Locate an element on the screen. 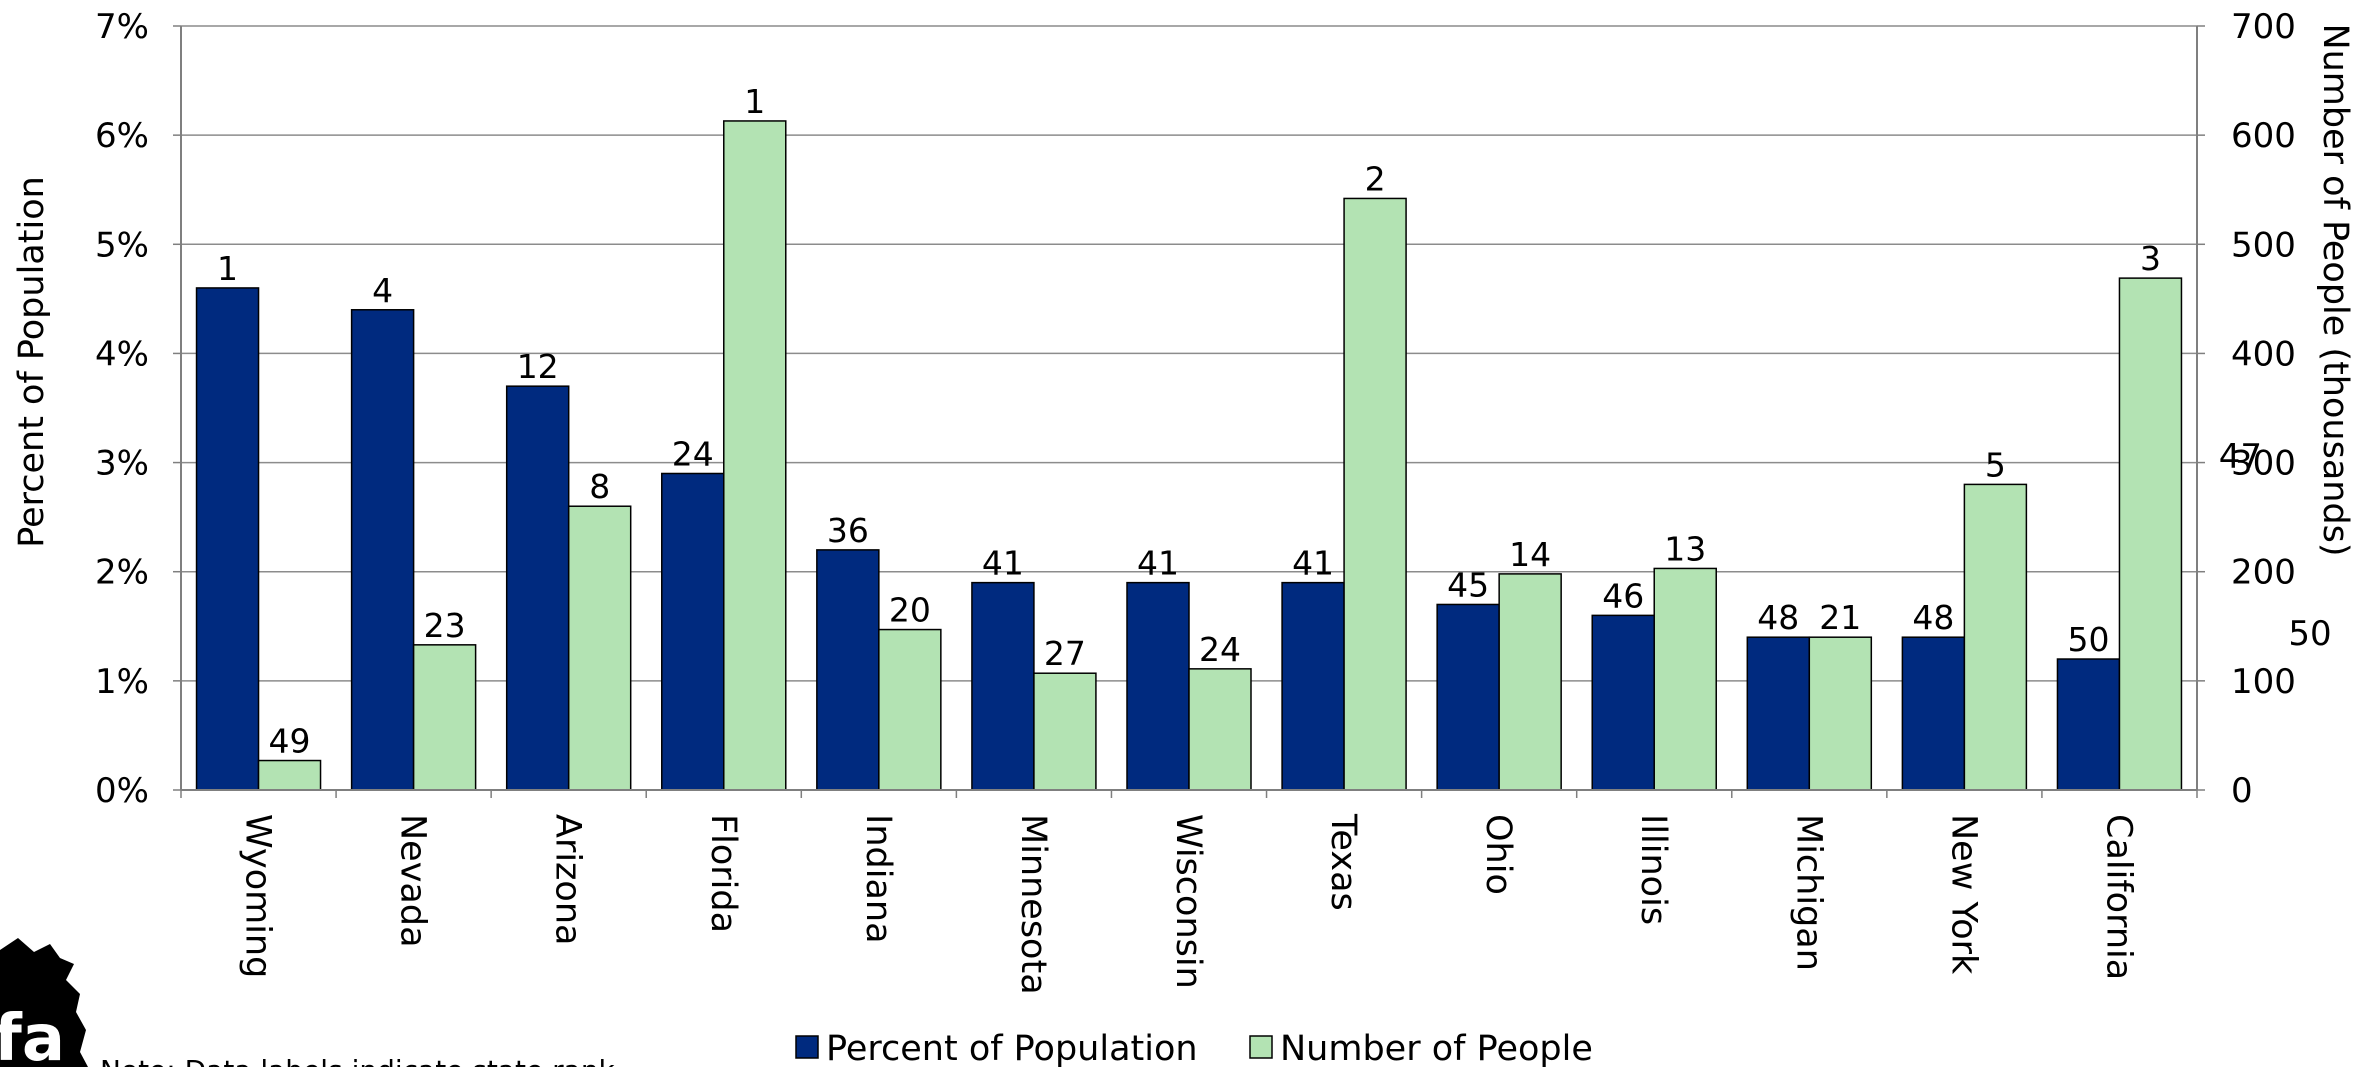 The height and width of the screenshot is (1072, 2374). y2-tick-label: 500 is located at coordinates (2263, 245).